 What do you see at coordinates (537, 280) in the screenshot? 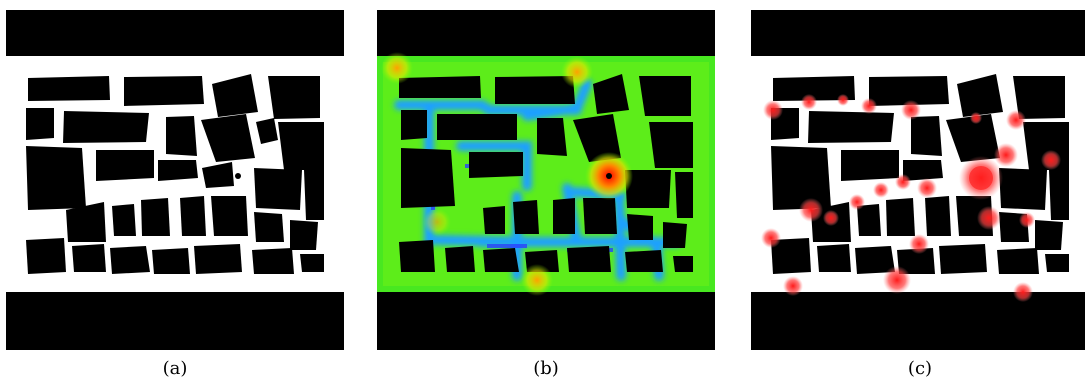
I see `hotspot-bottom` at bounding box center [537, 280].